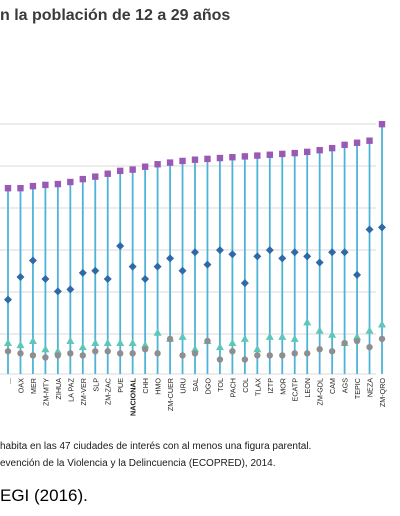  I want to click on category-label: MER, so click(33, 386).